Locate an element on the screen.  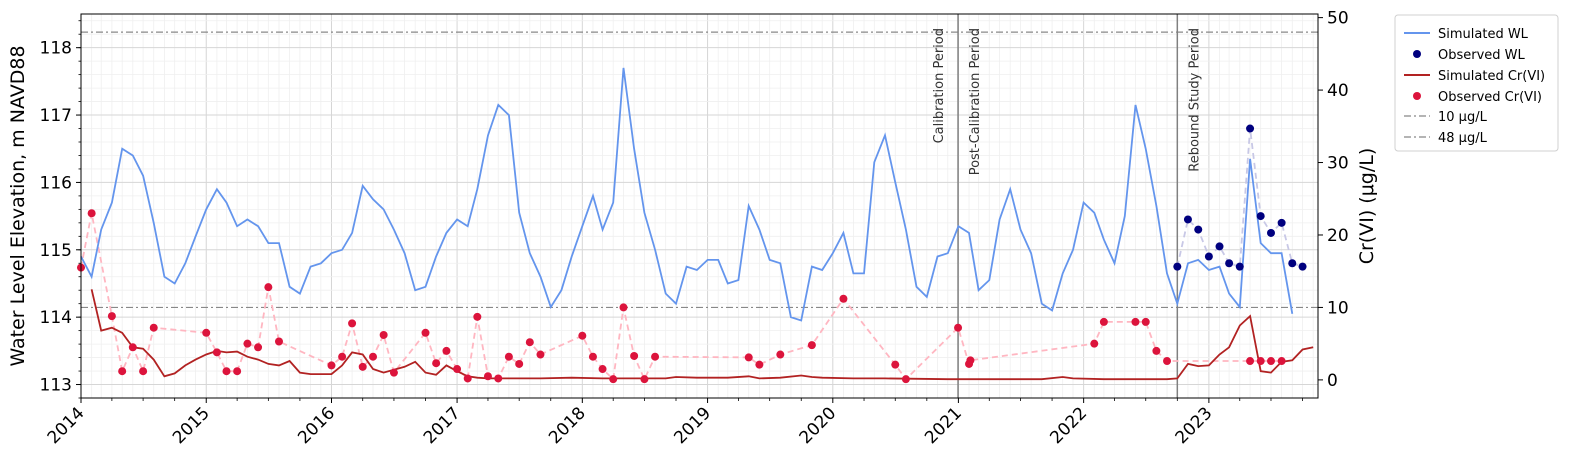
x-tick-label: 2021 is located at coordinates (943, 425).